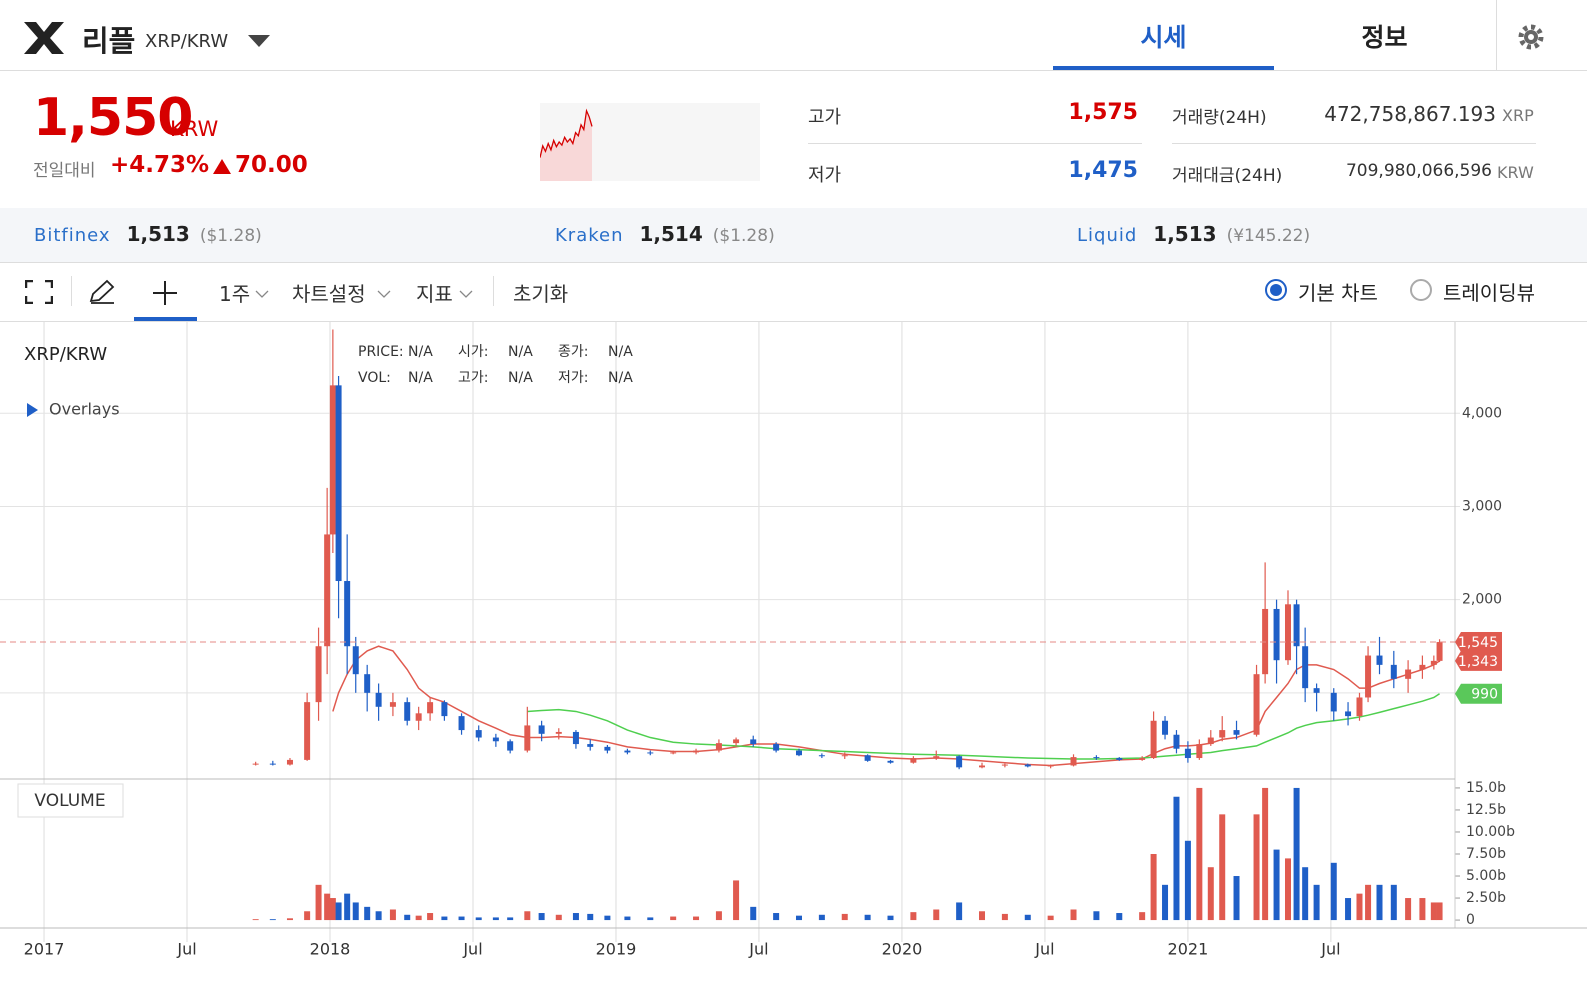 This screenshot has width=1587, height=982. What do you see at coordinates (473, 352) in the screenshot?
I see `info-label: 시가:` at bounding box center [473, 352].